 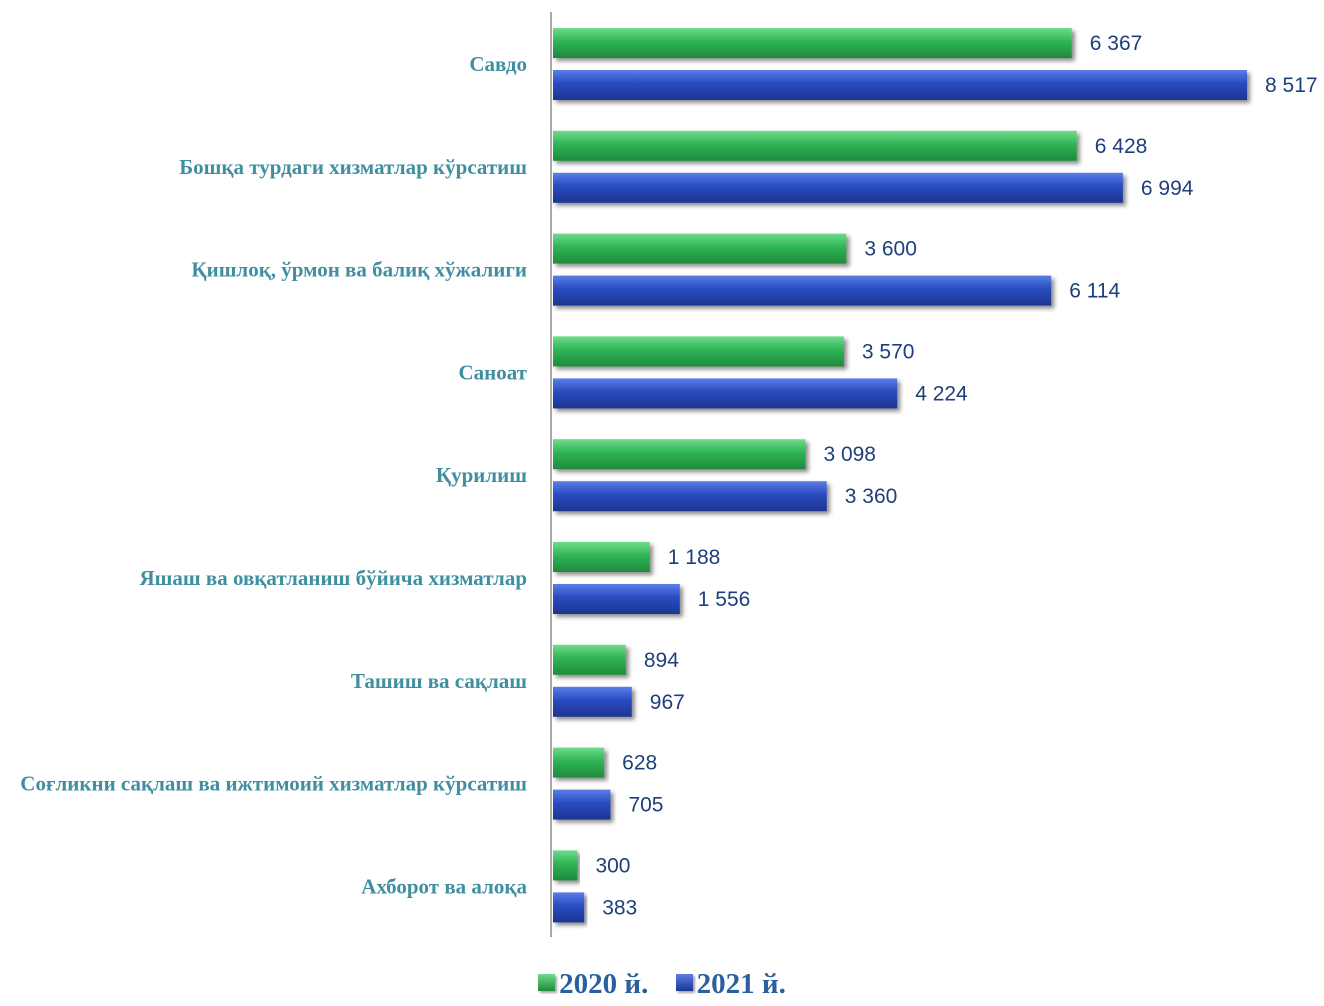 What do you see at coordinates (741, 984) in the screenshot?
I see `legend-label-2021: 2021 й.` at bounding box center [741, 984].